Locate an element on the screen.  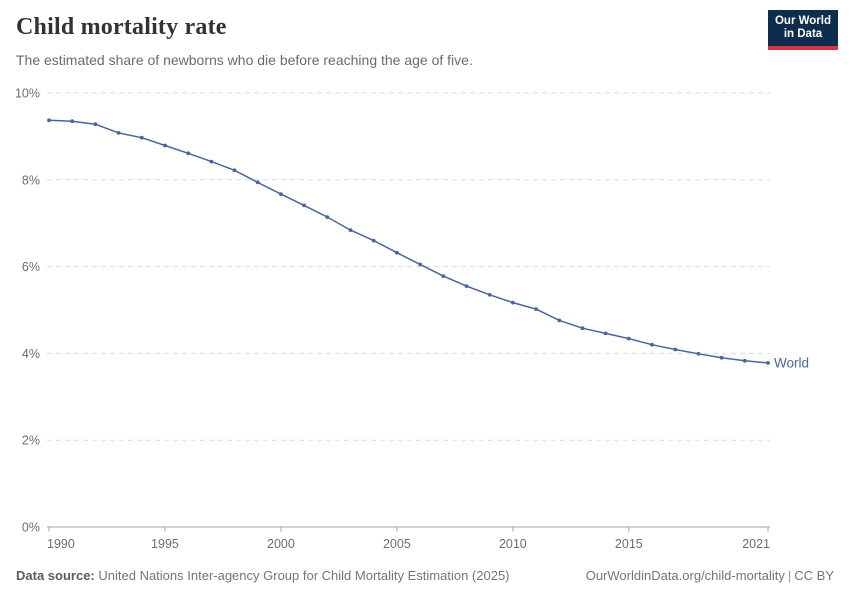
y-axis-tick-label: 10% is located at coordinates (27, 94).